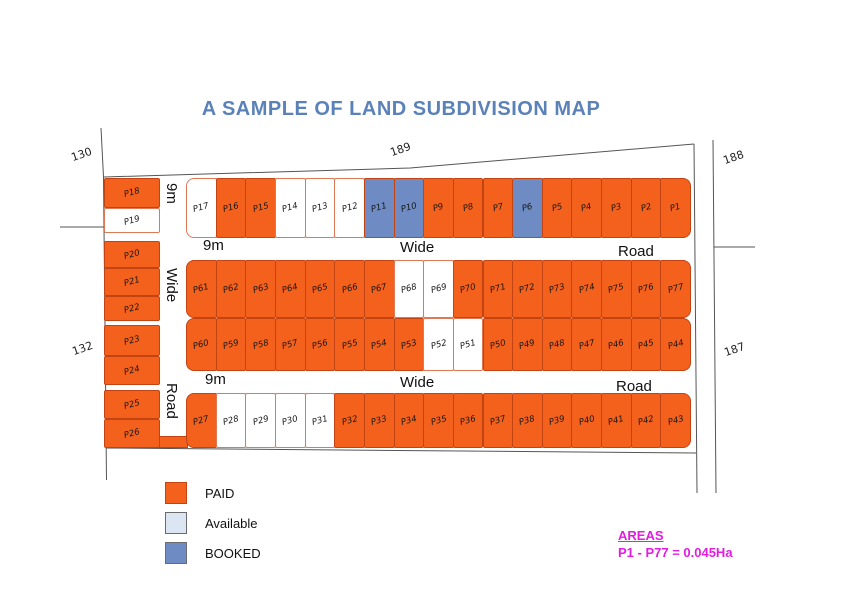 Image resolution: width=842 pixels, height=595 pixels. I want to click on plot-label: P9, so click(438, 208).